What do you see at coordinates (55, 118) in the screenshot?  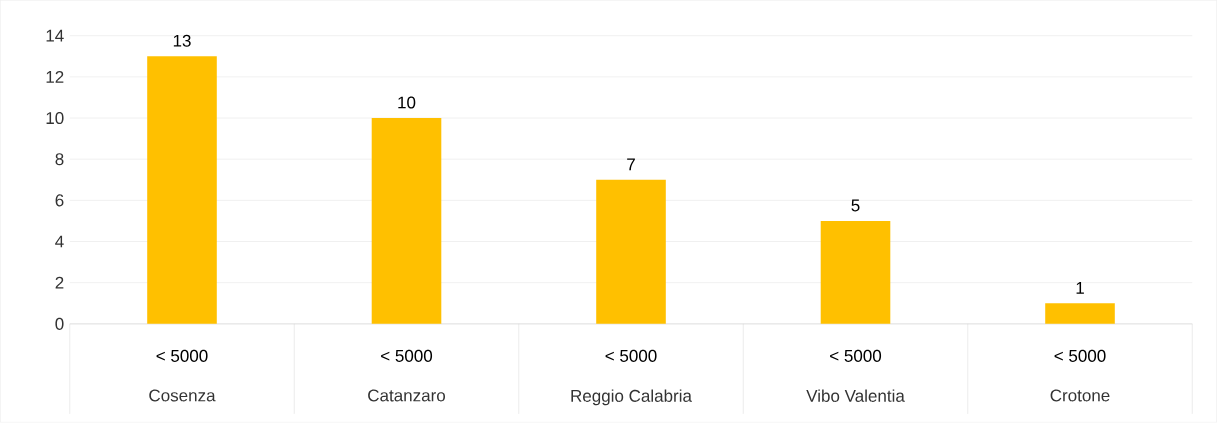 I see `y-tick-label: 10` at bounding box center [55, 118].